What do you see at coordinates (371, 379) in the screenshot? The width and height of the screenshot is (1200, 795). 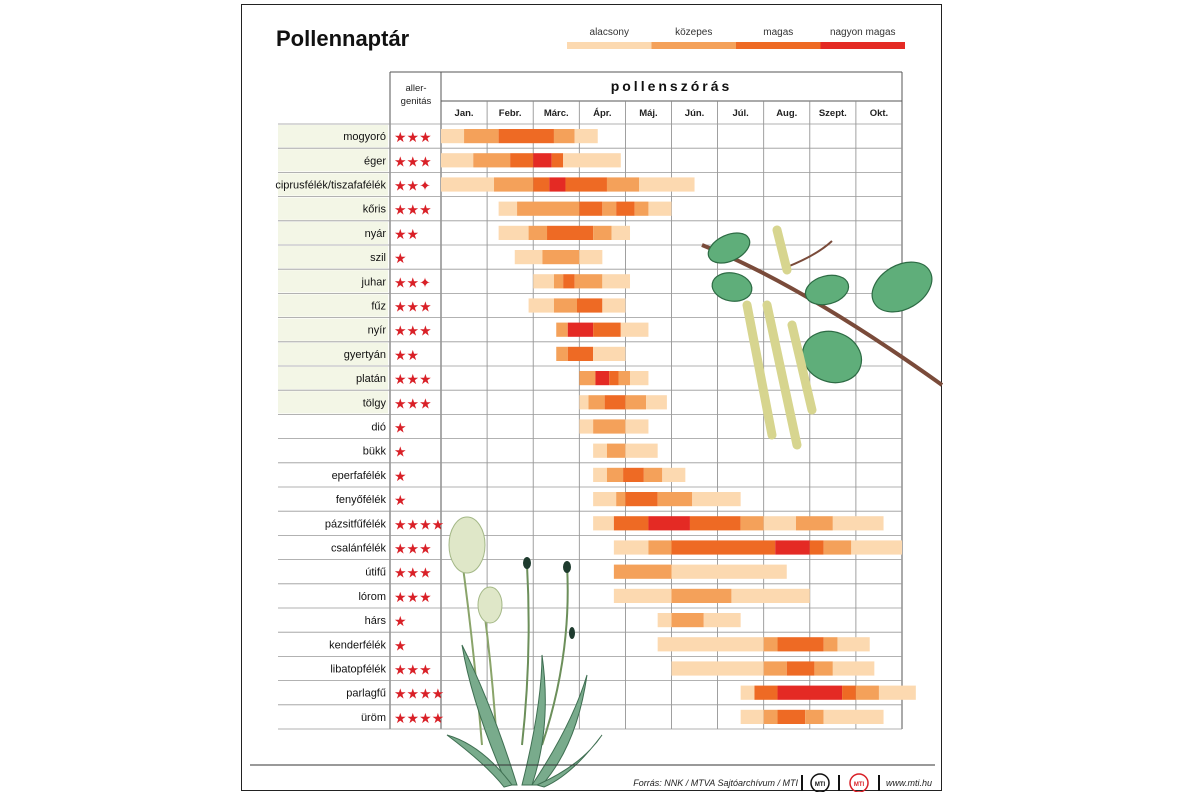 I see `plant-name: platán` at bounding box center [371, 379].